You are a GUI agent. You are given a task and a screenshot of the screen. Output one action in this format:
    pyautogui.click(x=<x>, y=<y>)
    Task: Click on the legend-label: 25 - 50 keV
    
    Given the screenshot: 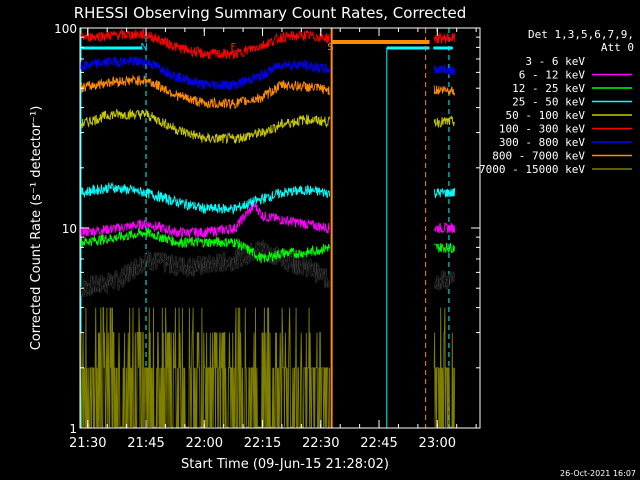 What is the action you would take?
    pyautogui.click(x=548, y=102)
    